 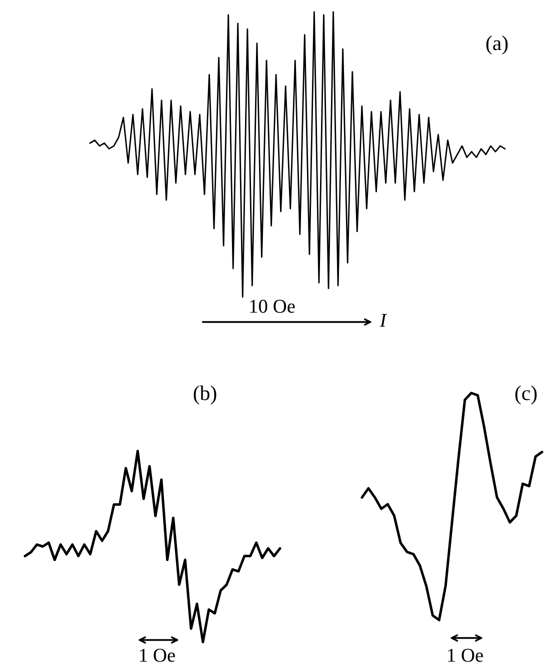 I want to click on text: (a), so click(x=497, y=45).